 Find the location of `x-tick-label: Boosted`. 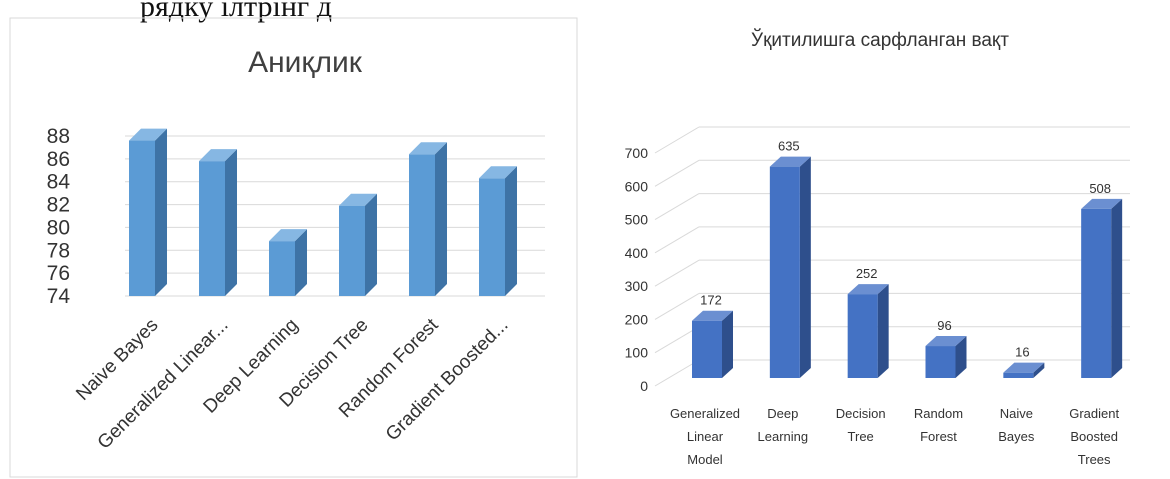

x-tick-label: Boosted is located at coordinates (1094, 436).